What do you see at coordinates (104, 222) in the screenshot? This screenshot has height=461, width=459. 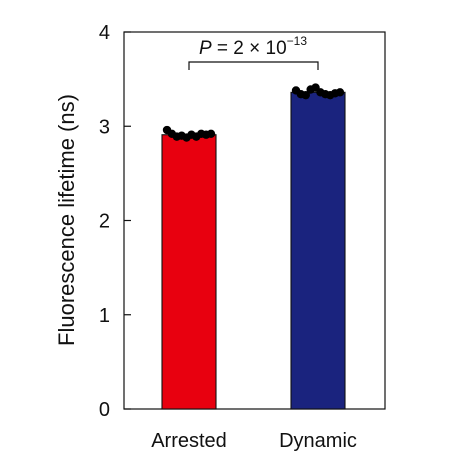 I see `y-tick-label: 2` at bounding box center [104, 222].